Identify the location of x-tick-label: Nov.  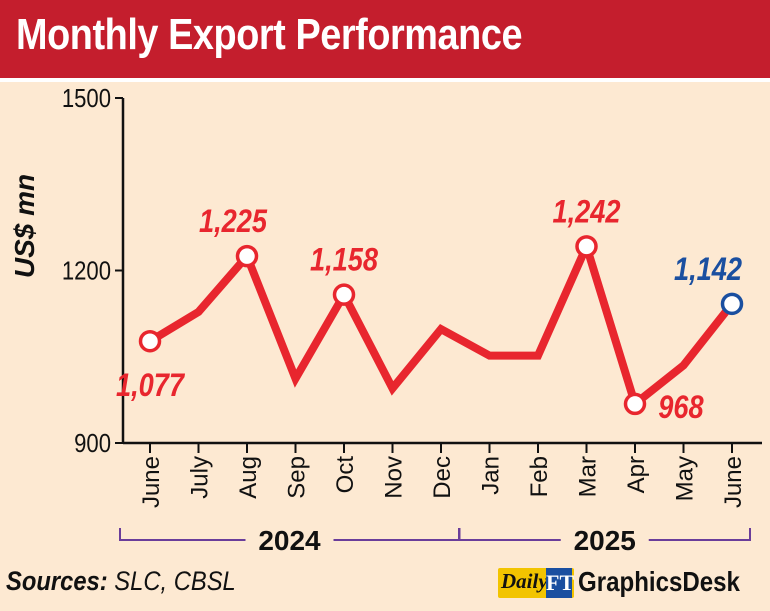
(394, 477).